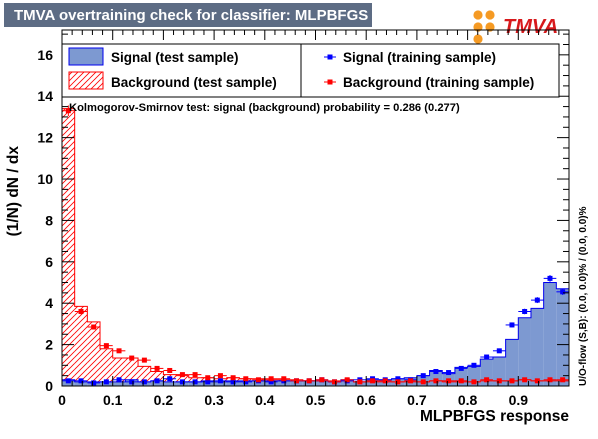 The image size is (598, 439). What do you see at coordinates (519, 400) in the screenshot?
I see `x-tick-label: 0.9` at bounding box center [519, 400].